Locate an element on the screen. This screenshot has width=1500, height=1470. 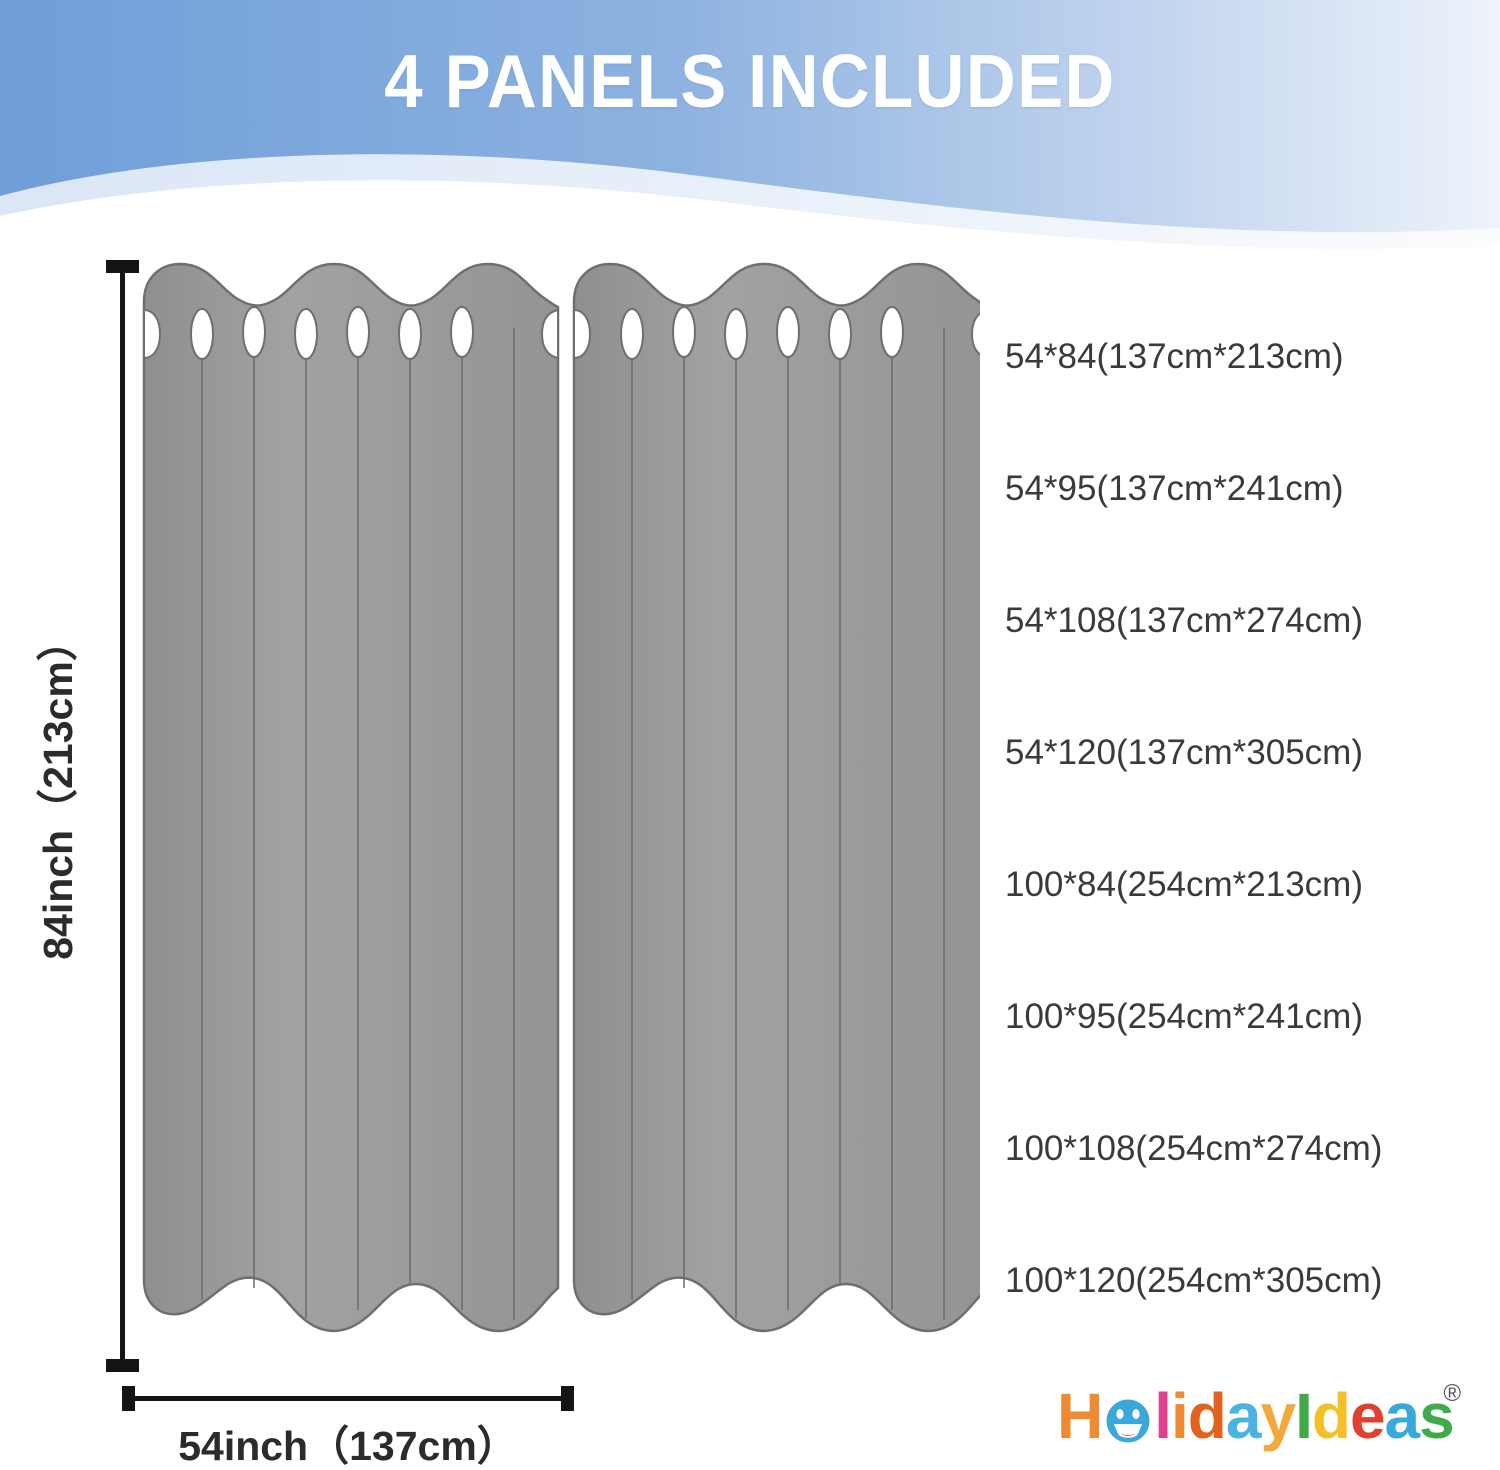
logo-letter: l is located at coordinates (1163, 1416).